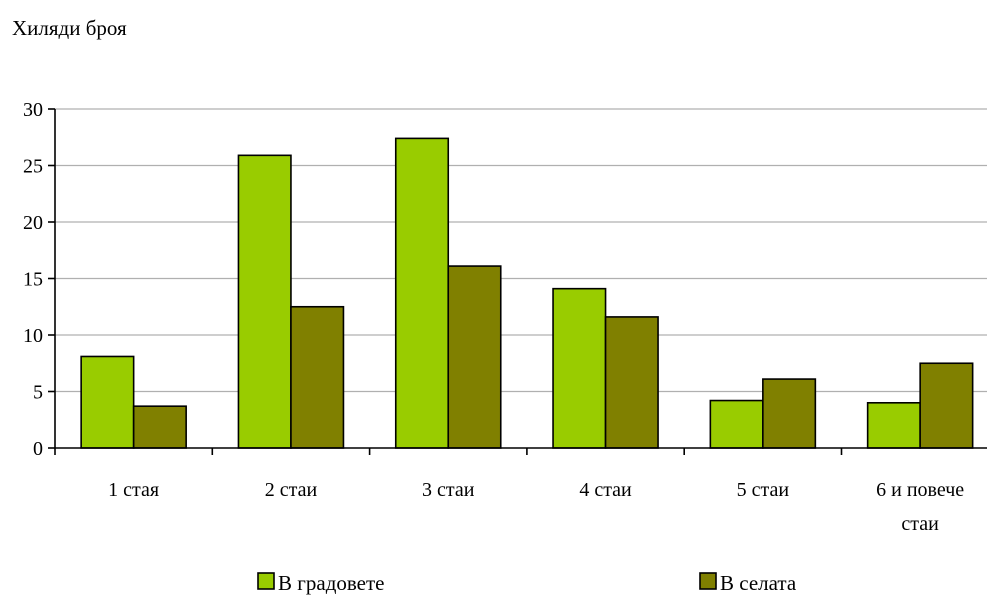 The image size is (987, 595). What do you see at coordinates (33, 223) in the screenshot?
I see `y-tick-label: 20` at bounding box center [33, 223].